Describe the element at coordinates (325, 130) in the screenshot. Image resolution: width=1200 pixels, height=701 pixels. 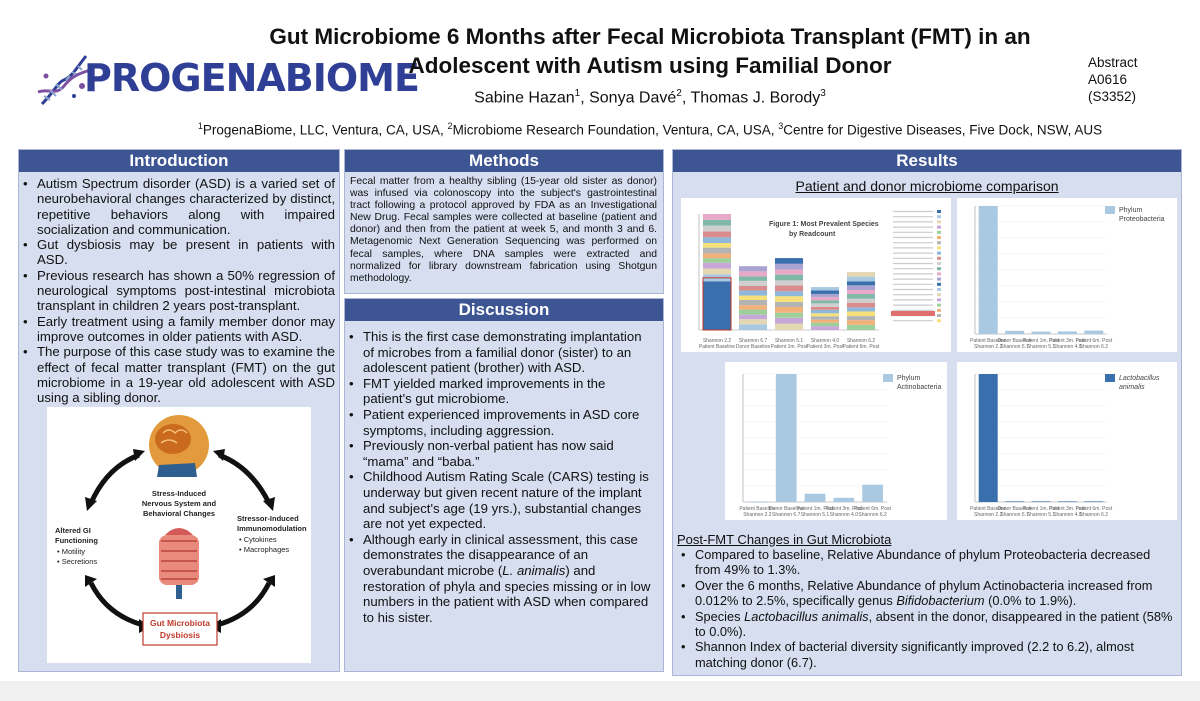
I see `affiliation-text: ProgenaBiome, LLC, Ventura, CA, USA,` at that location.